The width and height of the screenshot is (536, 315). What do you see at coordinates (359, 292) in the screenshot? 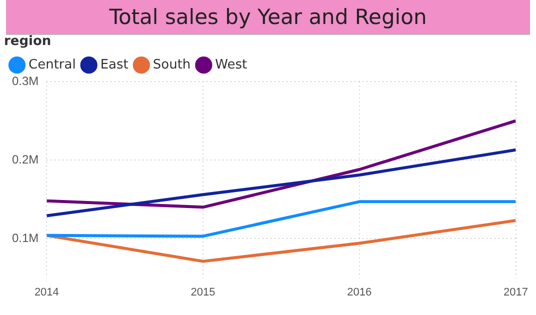
I see `x-tick-label: 2016` at bounding box center [359, 292].